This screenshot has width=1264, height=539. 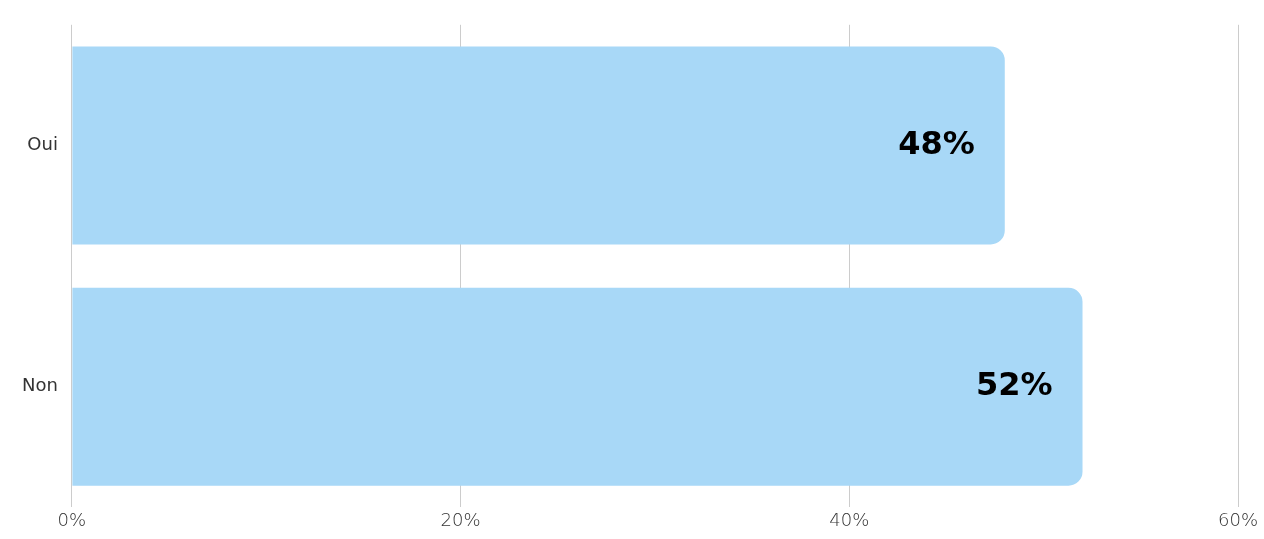 What do you see at coordinates (936, 142) in the screenshot?
I see `data-label: 48%` at bounding box center [936, 142].